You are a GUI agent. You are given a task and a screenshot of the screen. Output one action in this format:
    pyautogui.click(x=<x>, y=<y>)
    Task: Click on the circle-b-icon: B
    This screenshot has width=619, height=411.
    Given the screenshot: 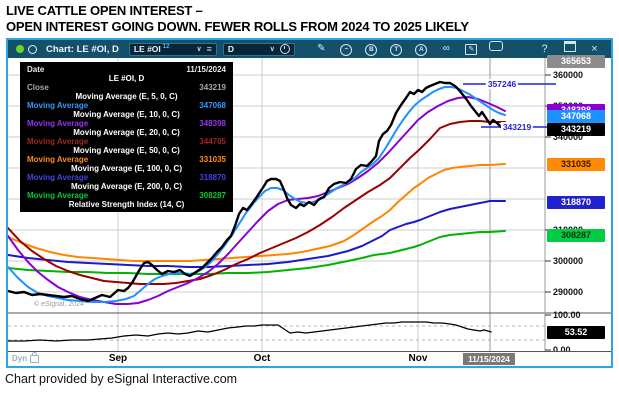 What is the action you would take?
    pyautogui.click(x=371, y=49)
    